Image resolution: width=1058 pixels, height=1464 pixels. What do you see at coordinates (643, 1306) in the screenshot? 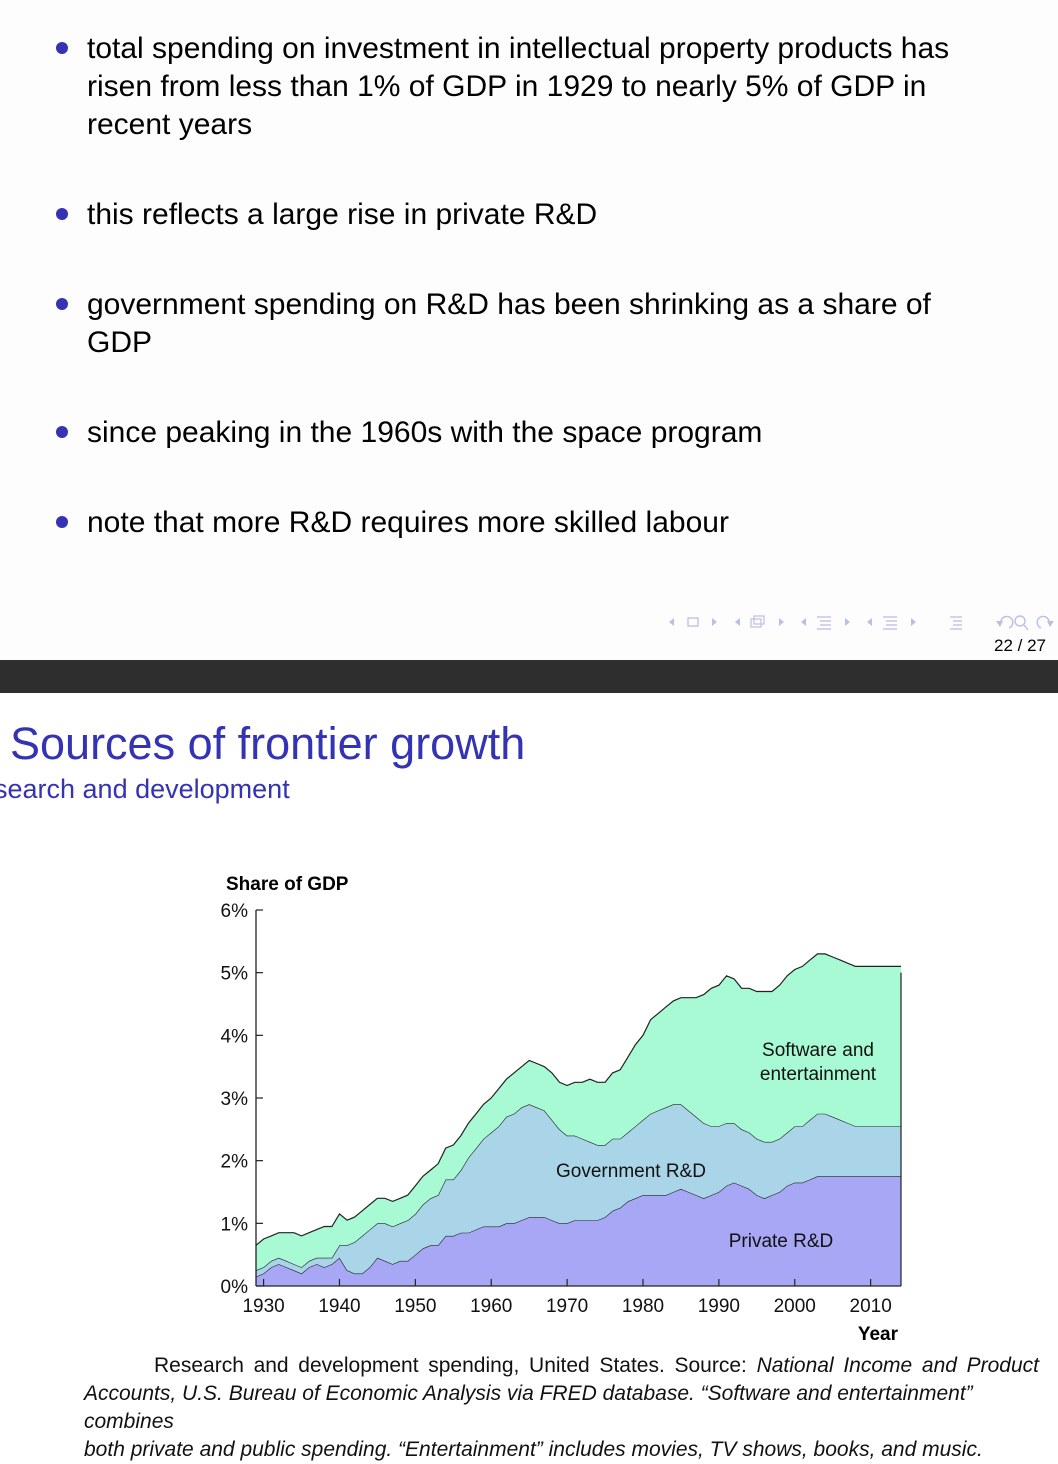
I see `x-tick-label: 1980` at bounding box center [643, 1306].